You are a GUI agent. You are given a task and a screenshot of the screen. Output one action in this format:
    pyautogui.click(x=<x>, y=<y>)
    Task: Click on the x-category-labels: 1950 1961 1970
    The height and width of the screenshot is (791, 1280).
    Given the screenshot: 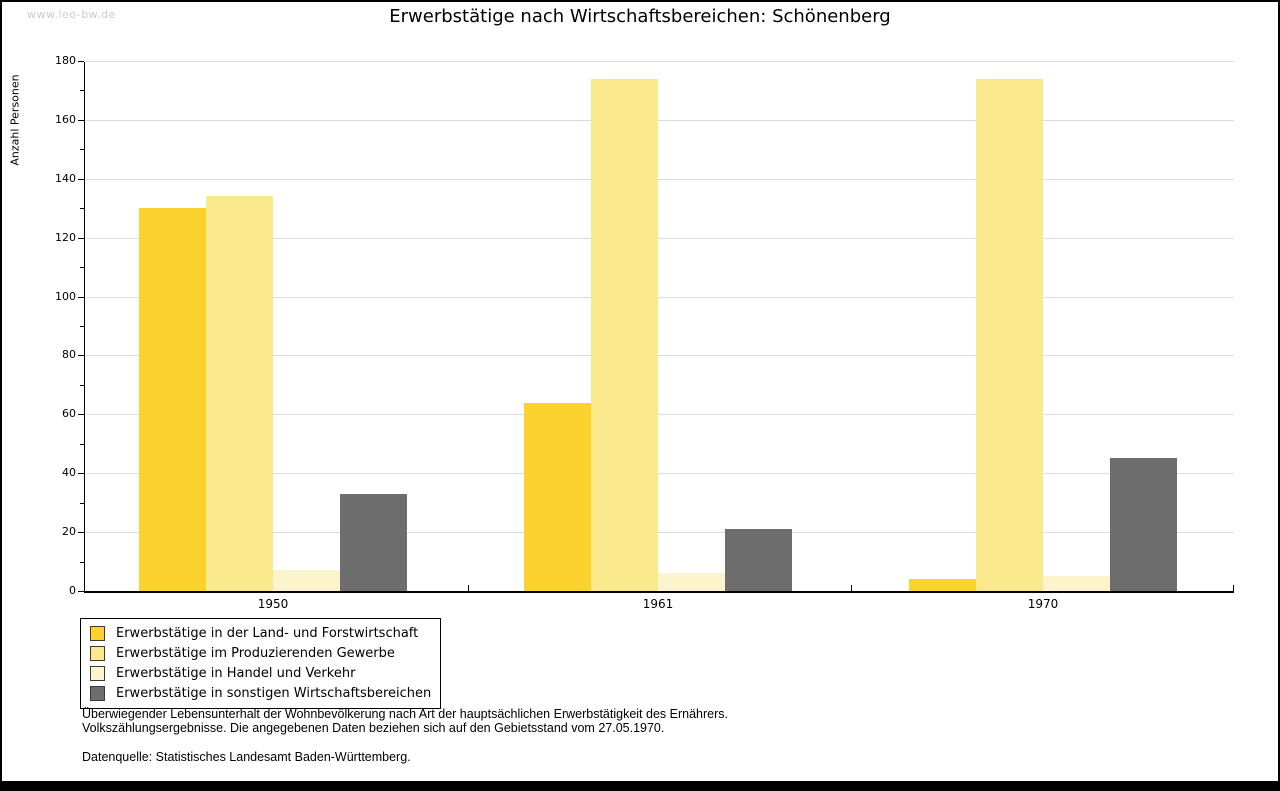 What is the action you would take?
    pyautogui.click(x=659, y=606)
    